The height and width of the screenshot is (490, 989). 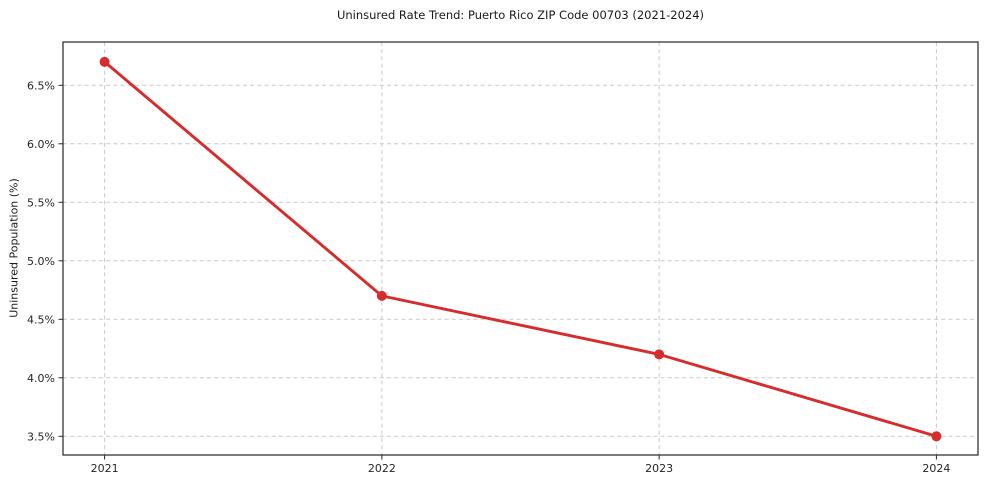 I want to click on x-tick-label: 2024, so click(x=936, y=468).